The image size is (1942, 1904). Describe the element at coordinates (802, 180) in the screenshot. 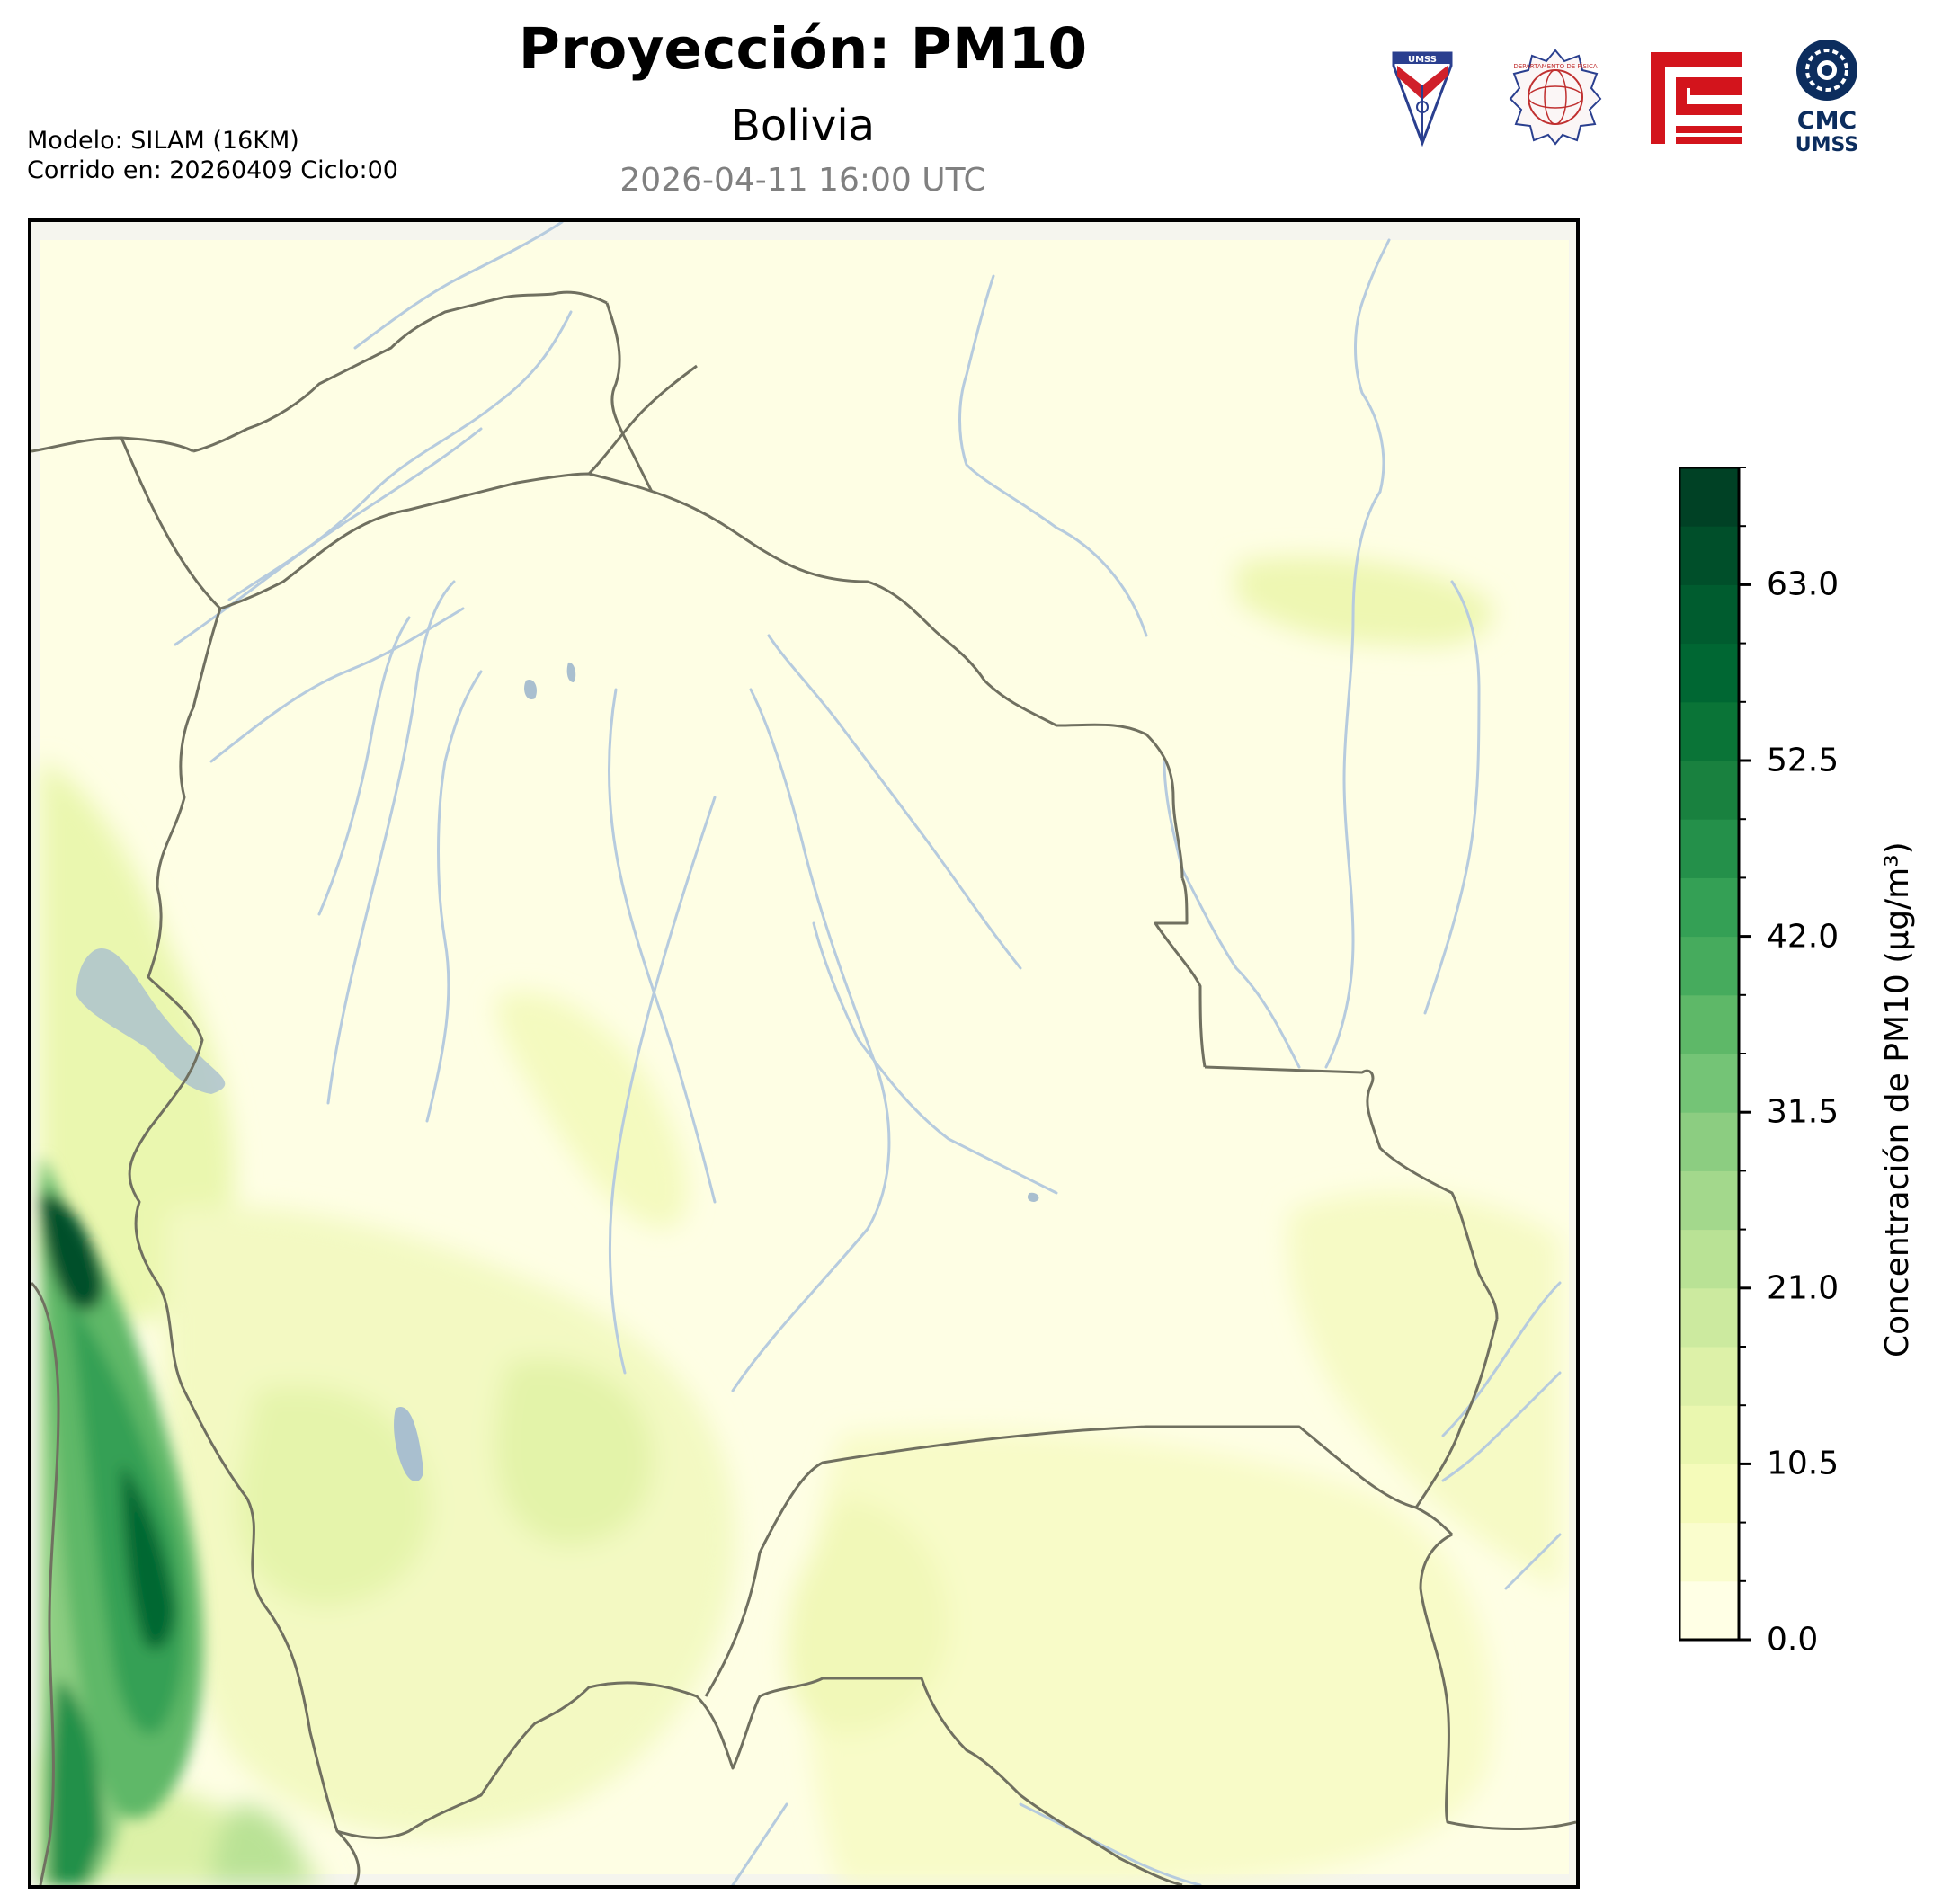

I see `valid-time: 2026-04-11 16:00 UTC` at that location.